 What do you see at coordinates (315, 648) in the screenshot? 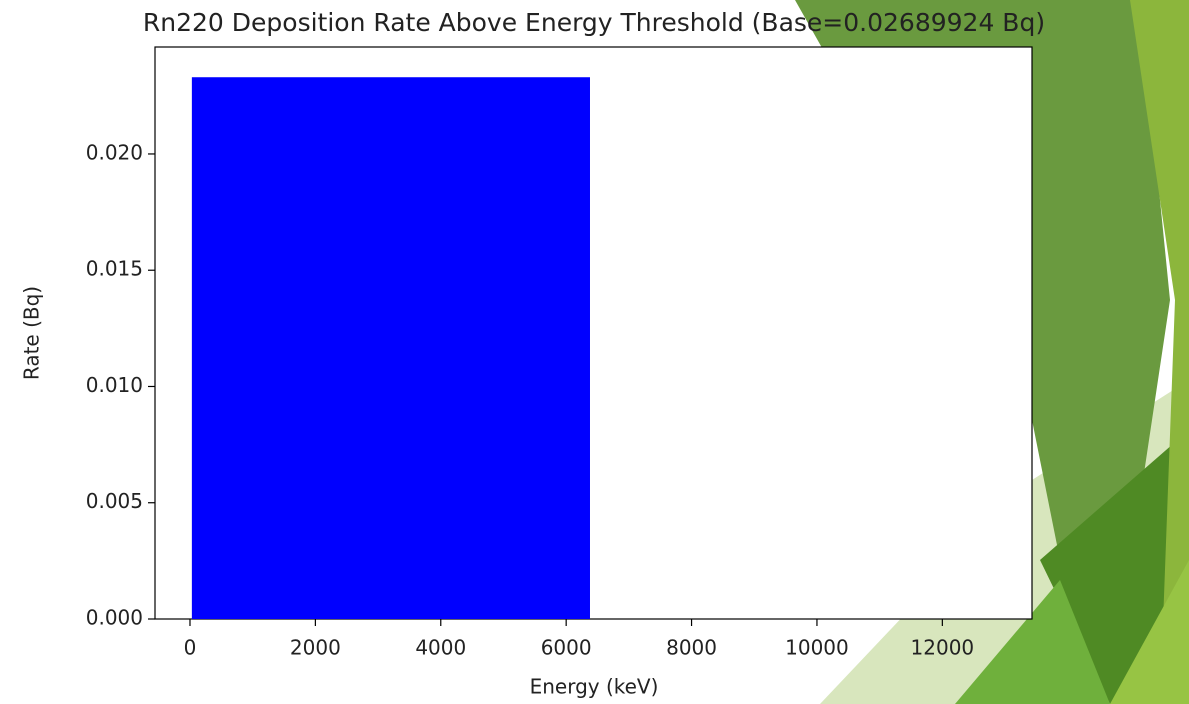
I see `x-tick-label: 2000` at bounding box center [315, 648].